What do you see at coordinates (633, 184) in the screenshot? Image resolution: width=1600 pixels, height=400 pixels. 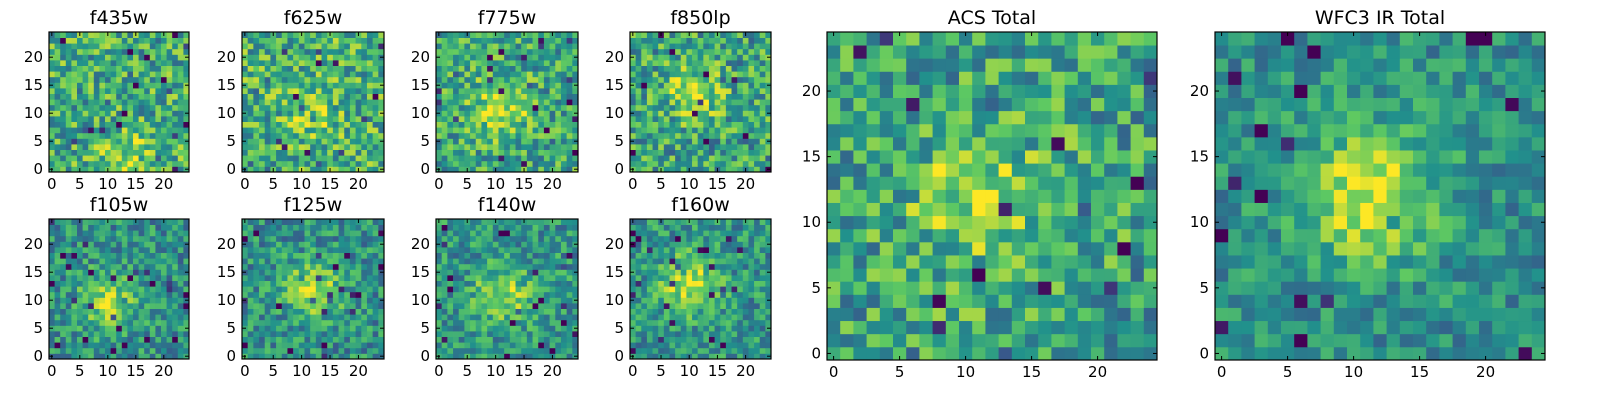 I see `x-tick-label: 0` at bounding box center [633, 184].